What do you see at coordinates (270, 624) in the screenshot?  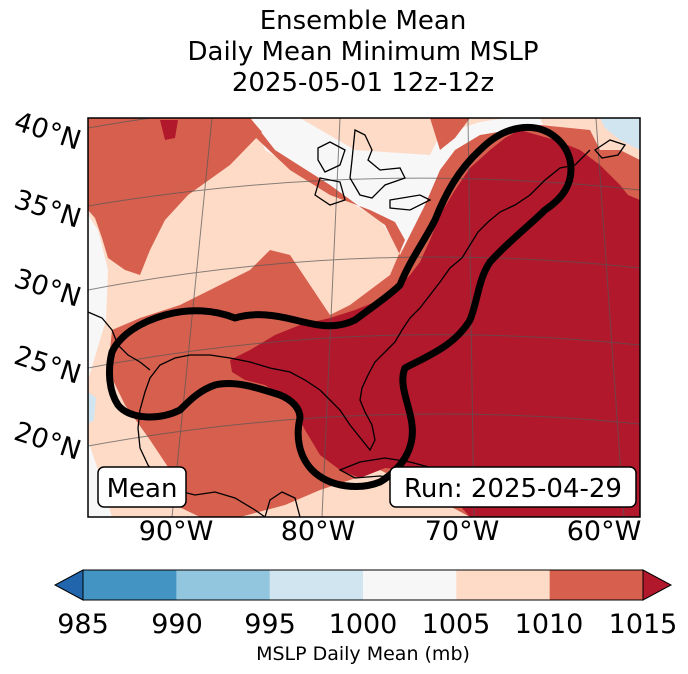 I see `cb-tick-995: 995` at bounding box center [270, 624].